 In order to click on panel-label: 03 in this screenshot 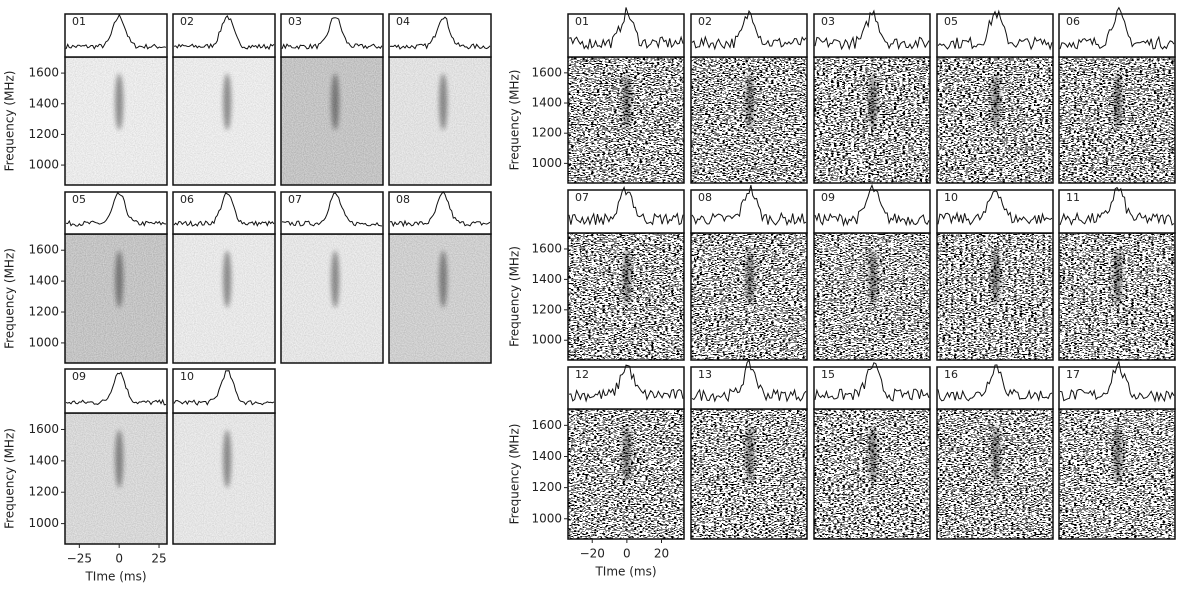, I will do `click(295, 21)`.